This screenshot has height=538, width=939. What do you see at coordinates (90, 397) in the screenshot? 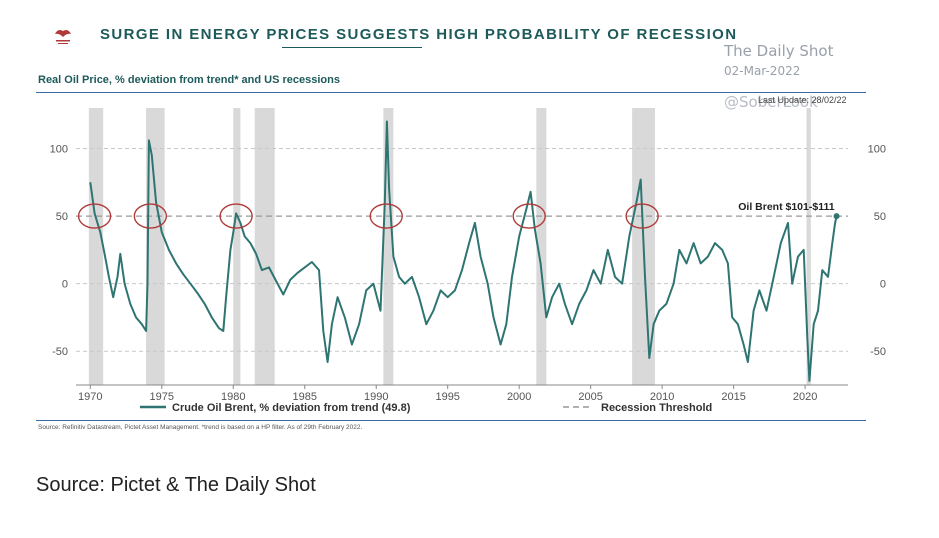
I see `x-tick-label: 1970` at bounding box center [90, 397].